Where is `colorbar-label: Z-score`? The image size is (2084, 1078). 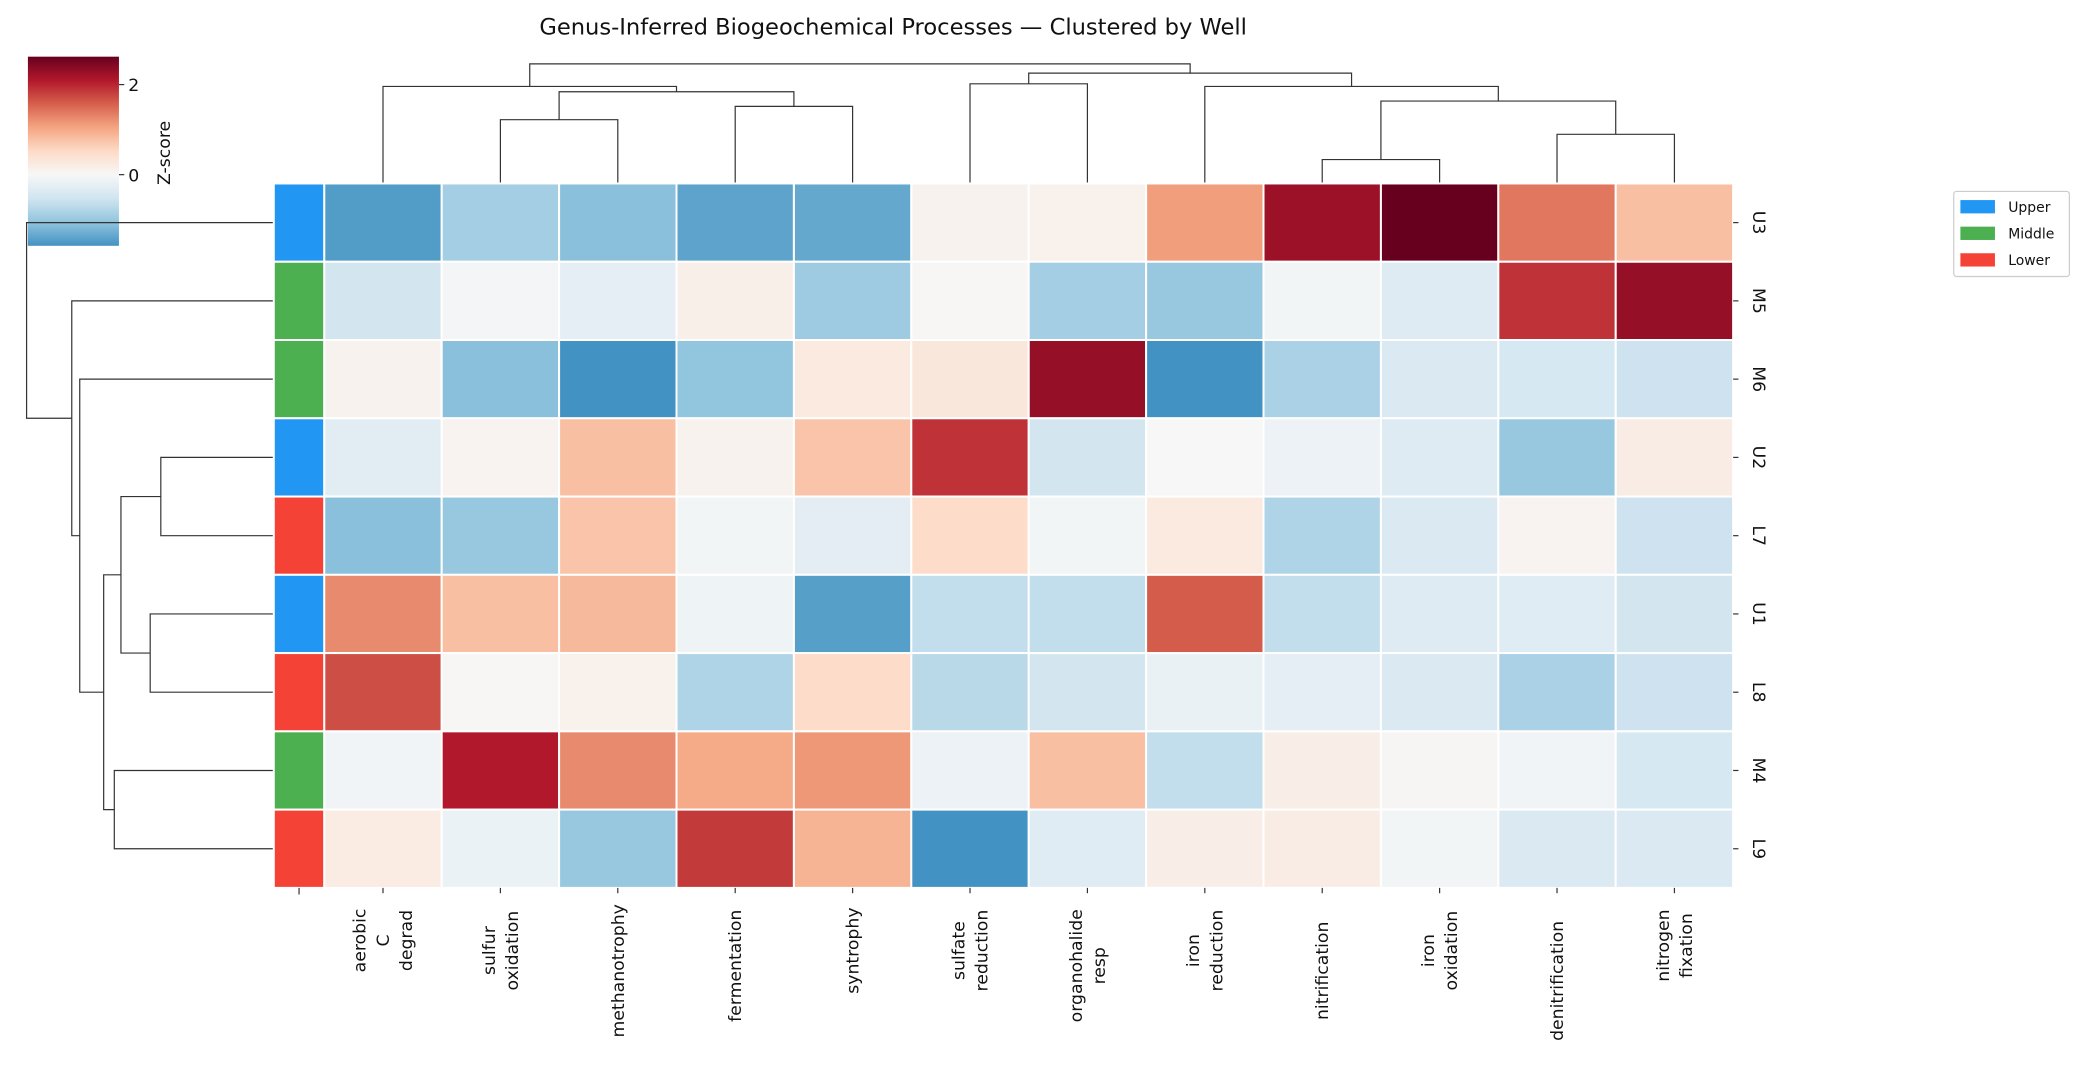 colorbar-label: Z-score is located at coordinates (165, 153).